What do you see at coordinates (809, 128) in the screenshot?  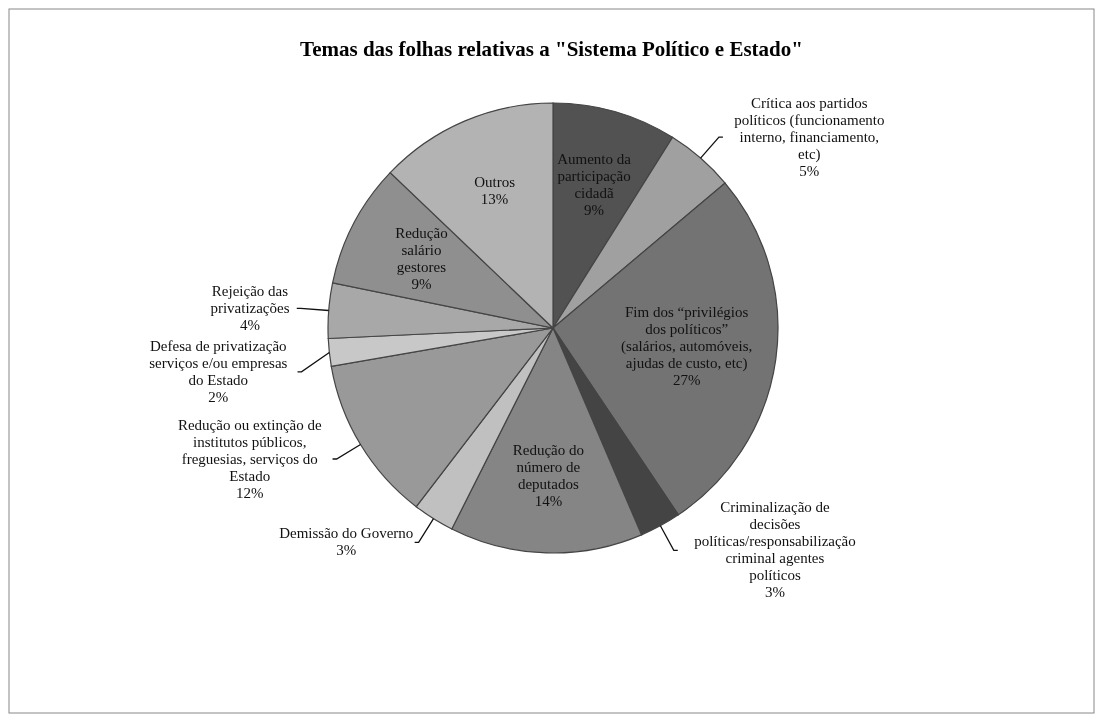 I see `slice-label: Crítica aos partidos políticos (funcionamento interno, financiamento, etc)` at bounding box center [809, 128].